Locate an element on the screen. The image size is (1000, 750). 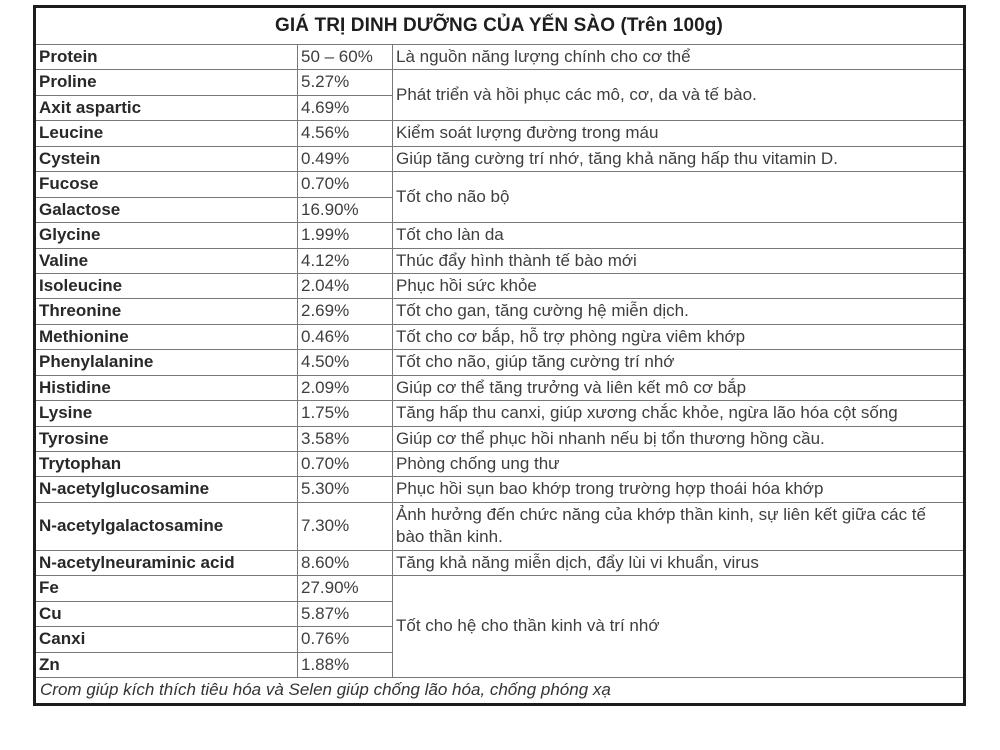
nutrient-name-cell: Threonine is located at coordinates (166, 311).